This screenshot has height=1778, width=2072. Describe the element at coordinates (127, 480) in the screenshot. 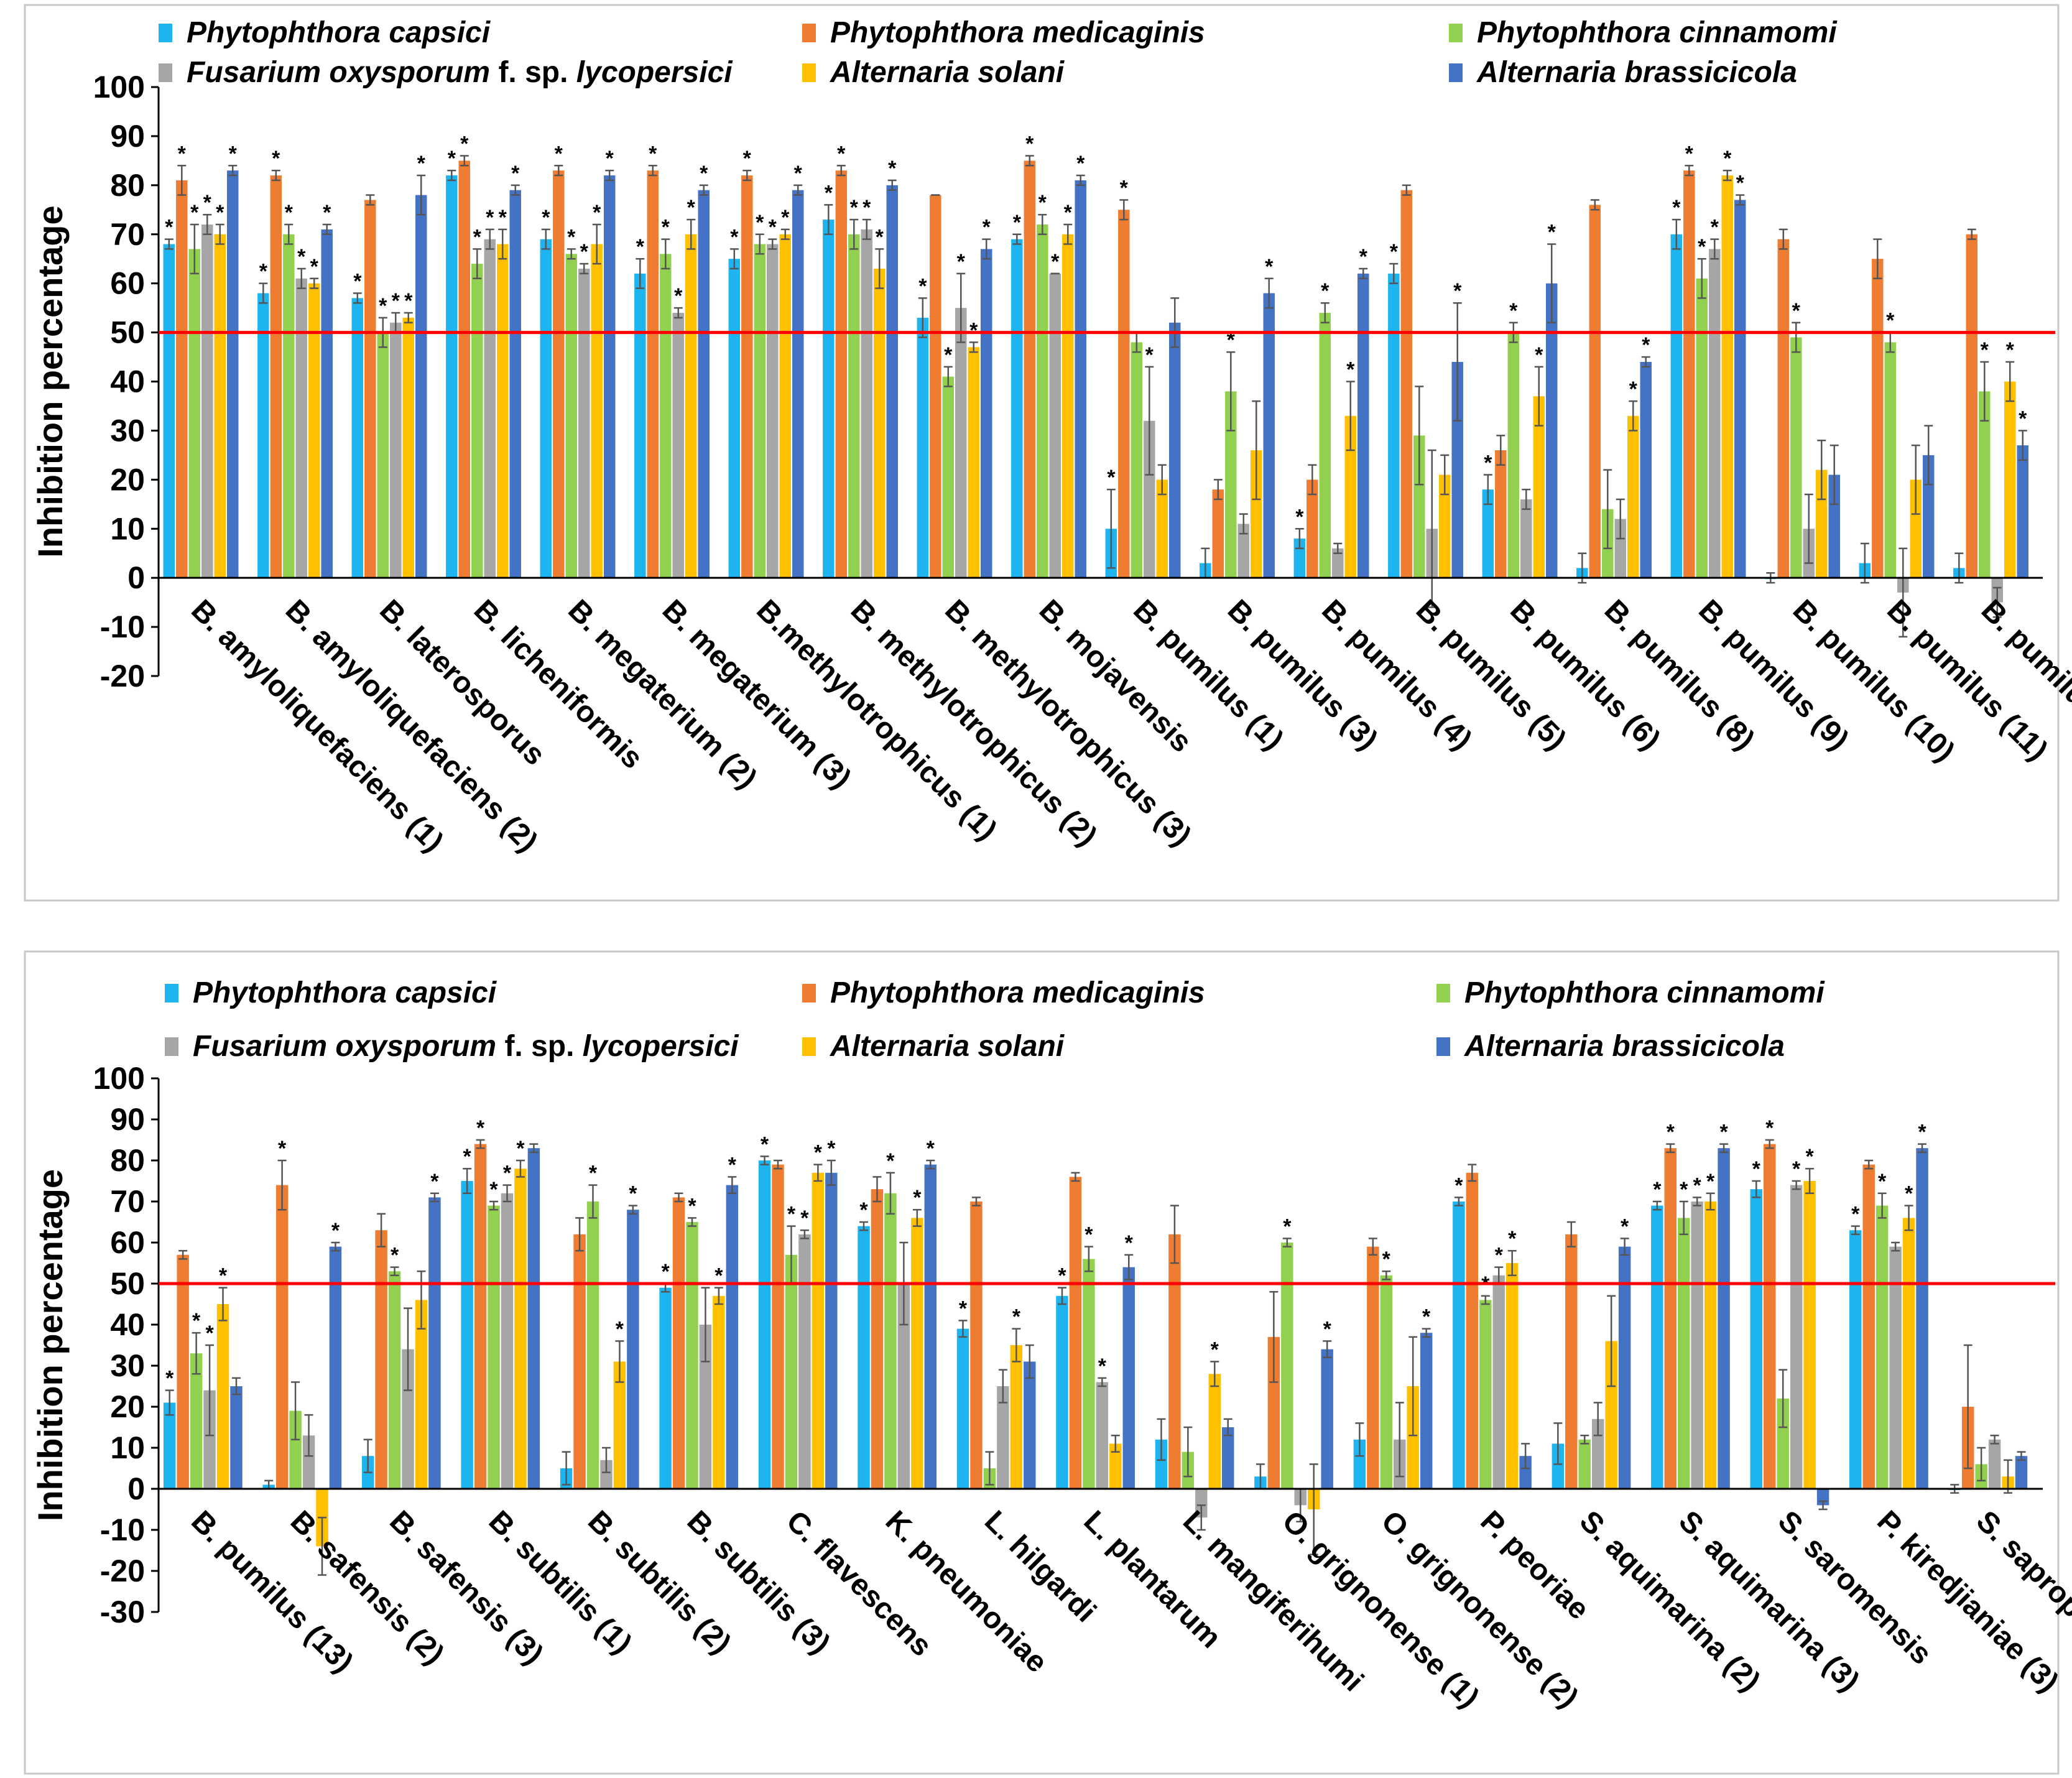

I see `y-tick-label: 20` at that location.